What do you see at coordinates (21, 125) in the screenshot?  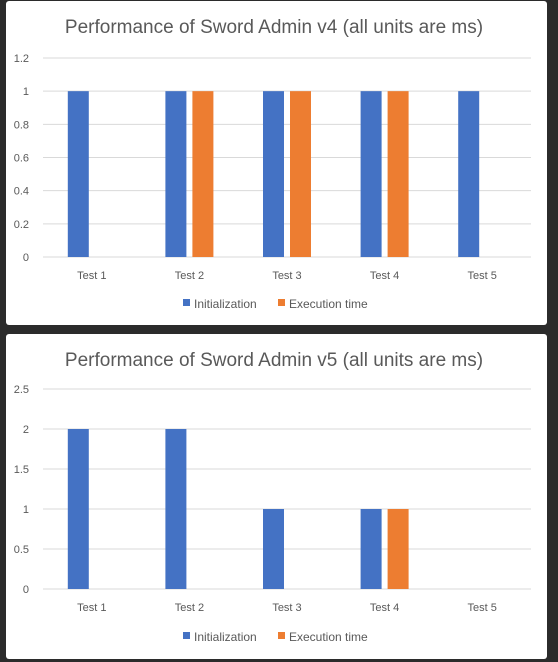 I see `y-tick-label: 0.8` at bounding box center [21, 125].